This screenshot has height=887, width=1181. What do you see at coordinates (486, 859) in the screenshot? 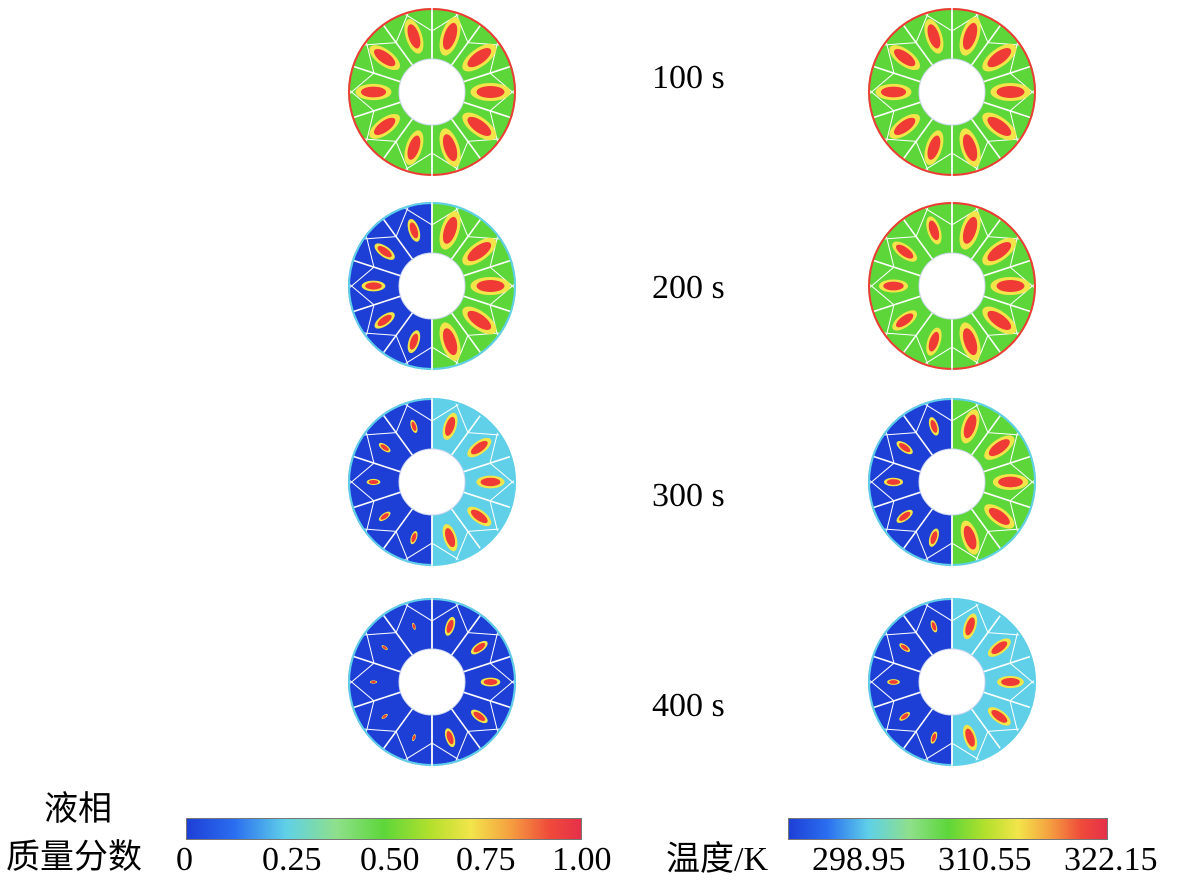
I see `liquid-fraction-tick-3: 0.75` at bounding box center [486, 859].